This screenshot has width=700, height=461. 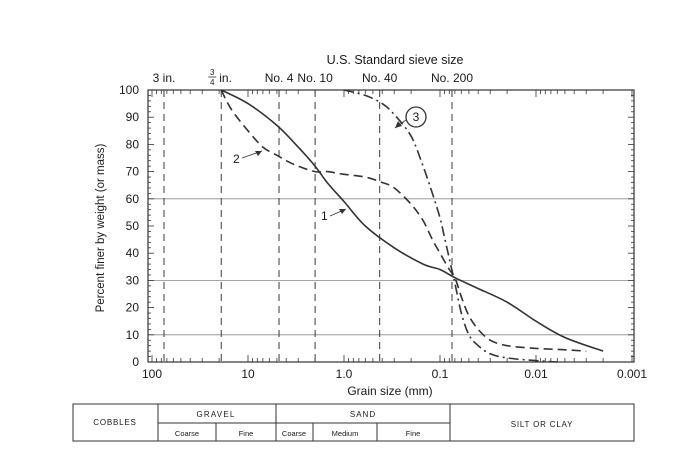 What do you see at coordinates (133, 144) in the screenshot?
I see `y-tick-label-80: 80` at bounding box center [133, 144].